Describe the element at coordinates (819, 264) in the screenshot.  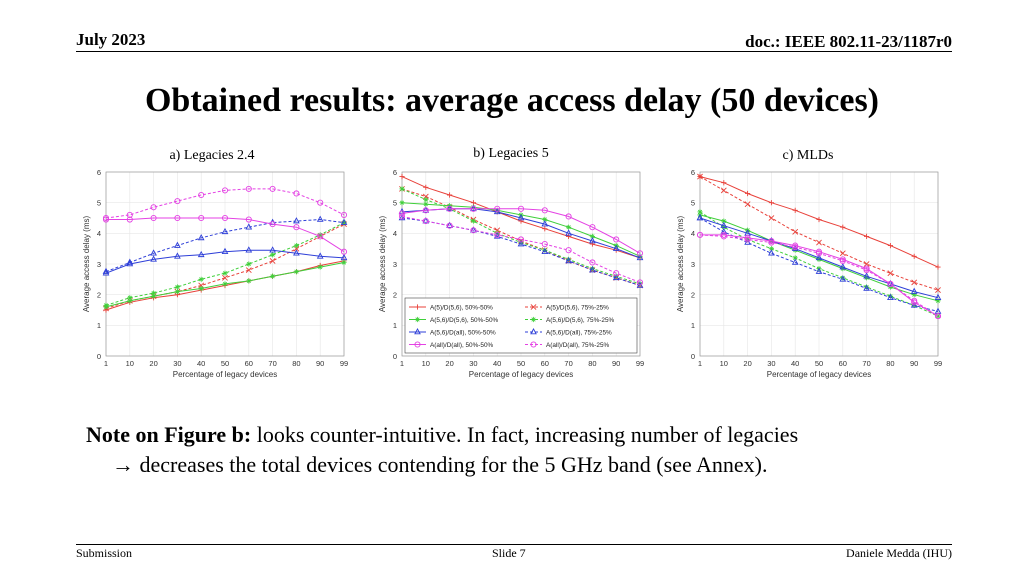
I see `plot-frame` at that location.